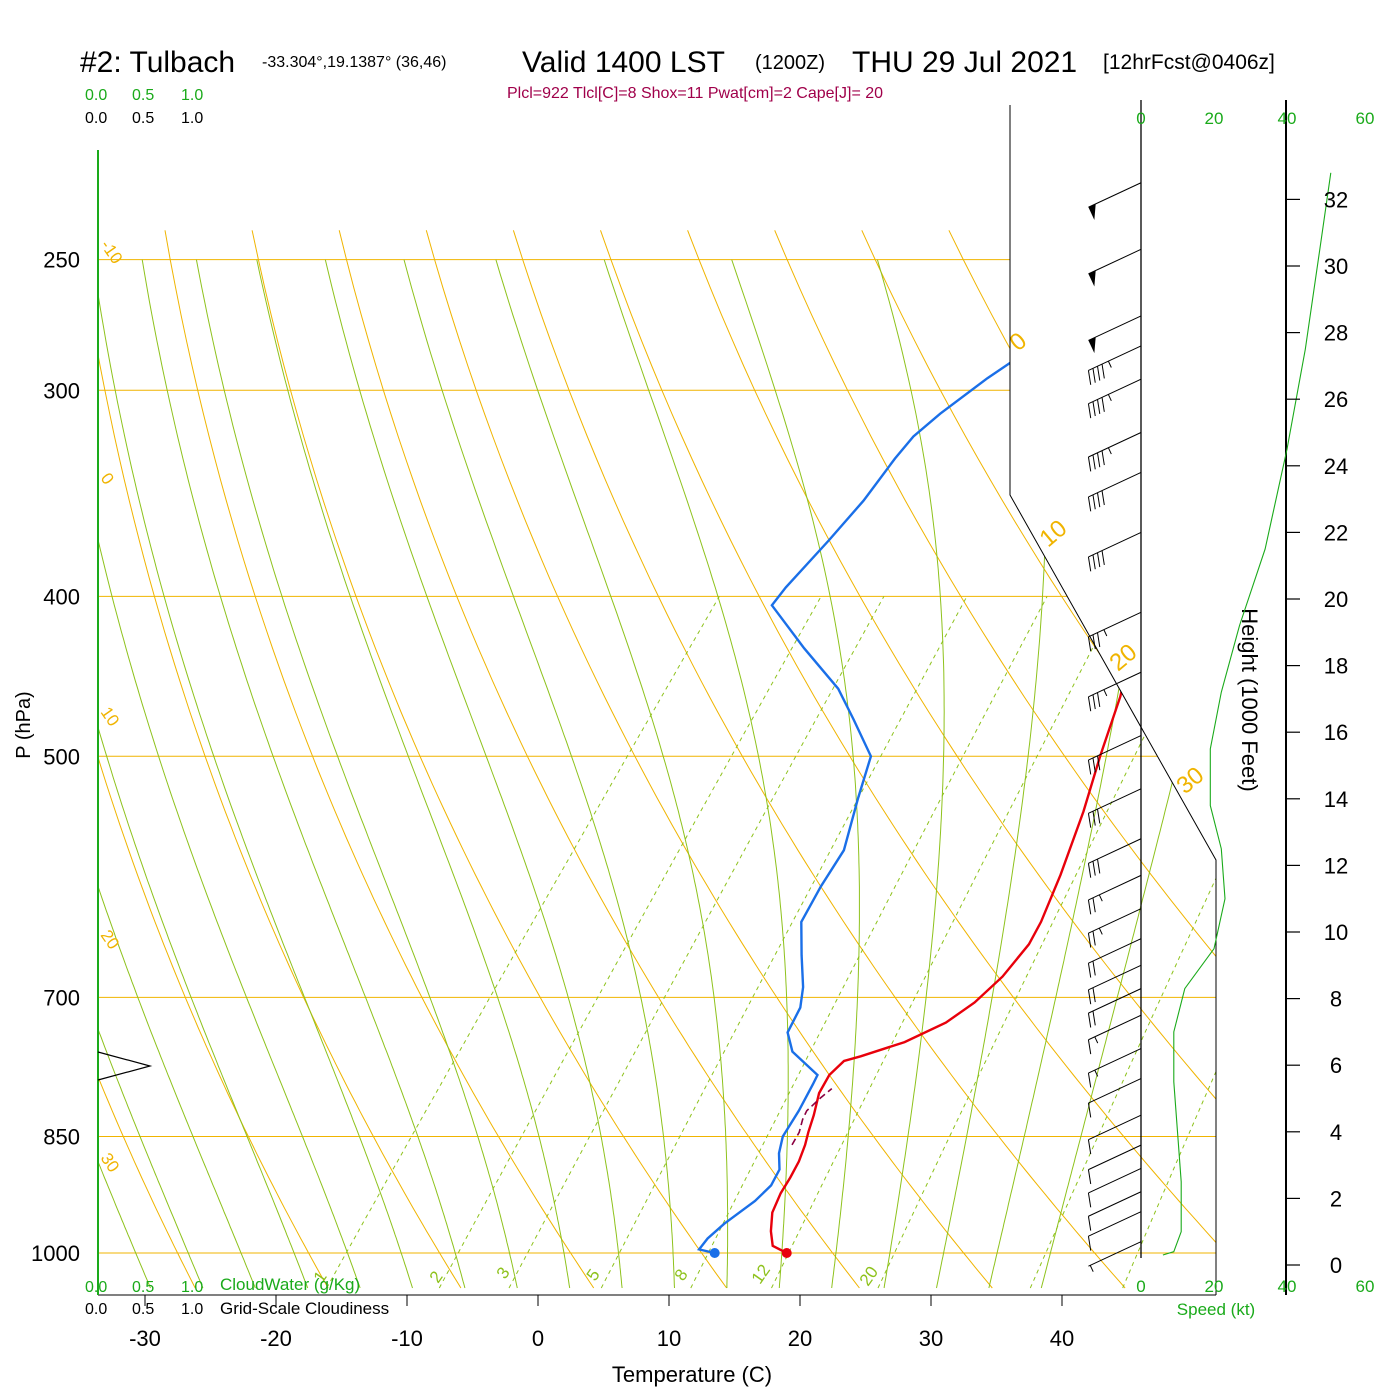 The height and width of the screenshot is (1400, 1400). I want to click on x-tick-label: 20, so click(800, 1338).